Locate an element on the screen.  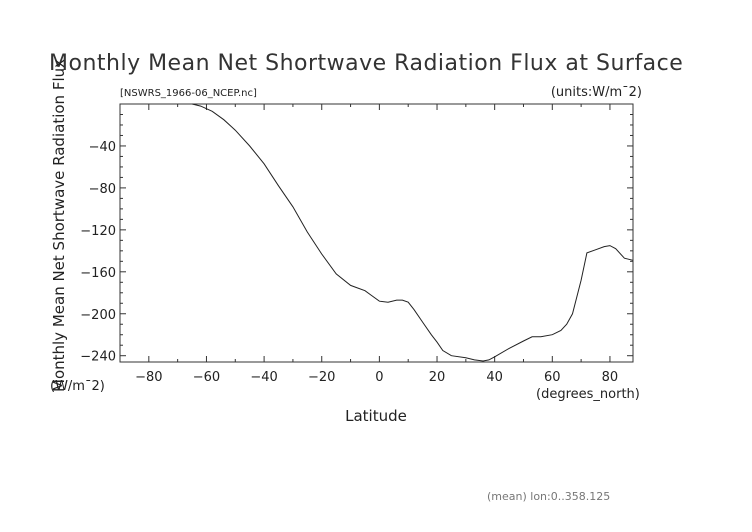
x-tick-label: 0 is located at coordinates (379, 377).